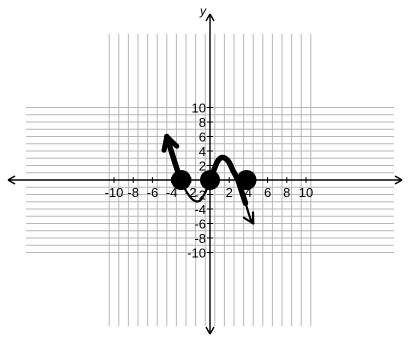 The width and height of the screenshot is (410, 339). What do you see at coordinates (200, 238) in the screenshot?
I see `y-tick-label: -8` at bounding box center [200, 238].